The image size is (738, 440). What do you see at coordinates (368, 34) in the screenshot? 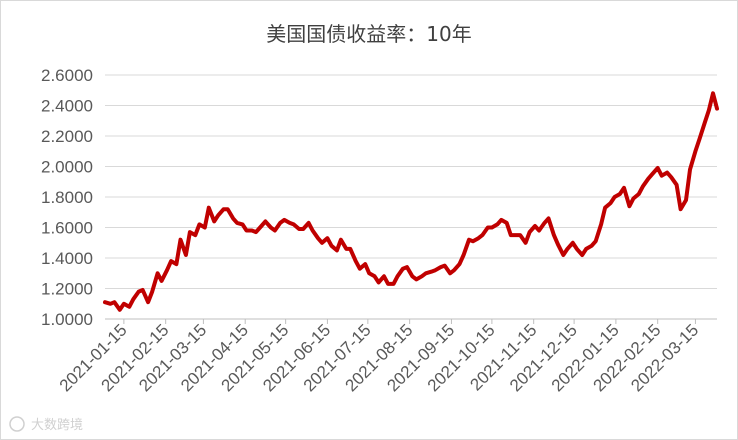
I see `chart-title: 美国国债收益率：10年` at bounding box center [368, 34].